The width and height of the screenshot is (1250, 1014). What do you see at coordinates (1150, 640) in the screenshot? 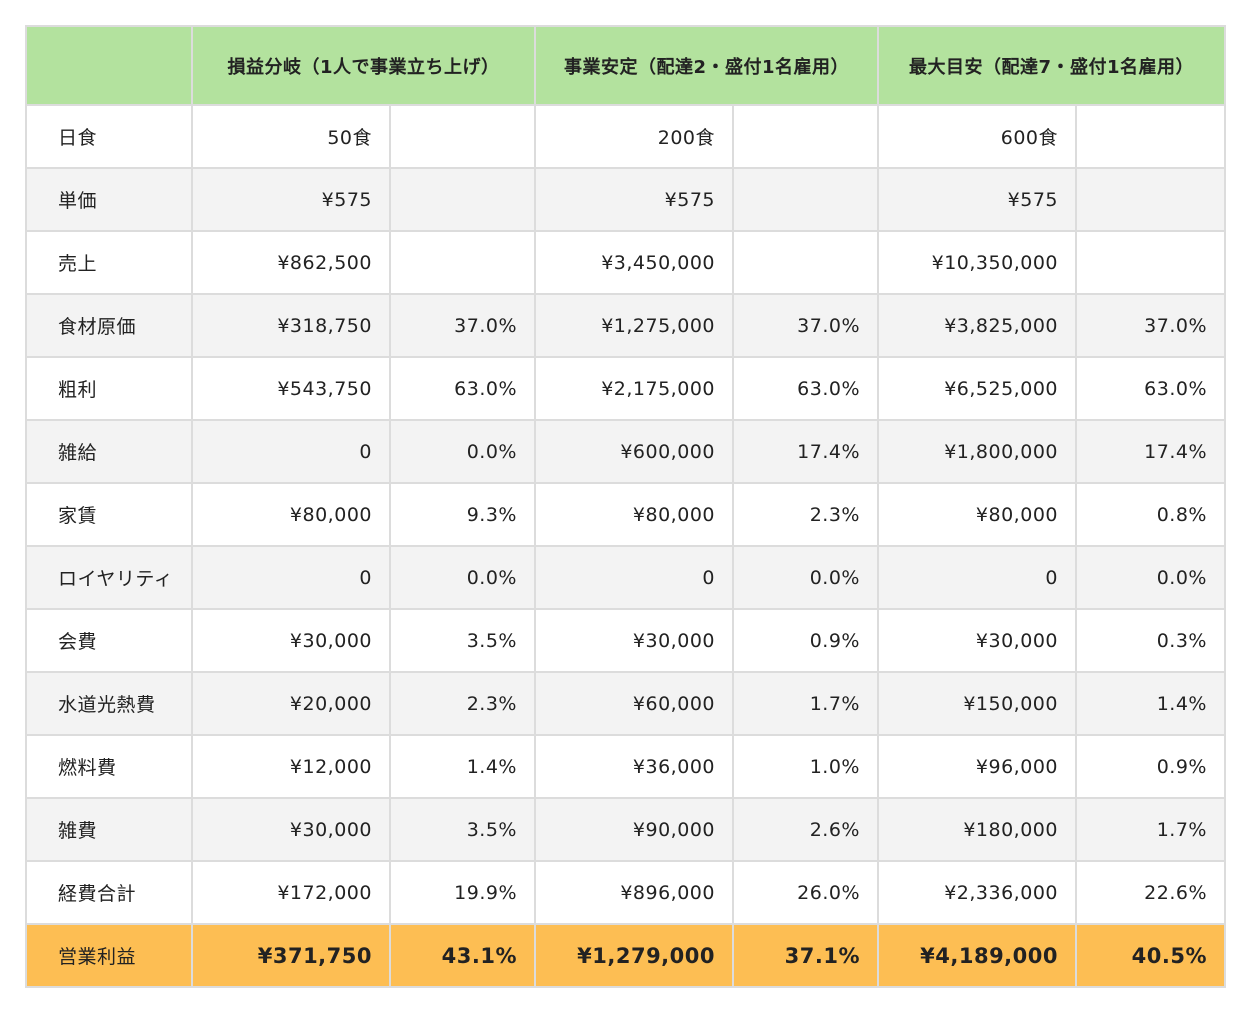
I see `max-percent: 0.3%` at bounding box center [1150, 640].